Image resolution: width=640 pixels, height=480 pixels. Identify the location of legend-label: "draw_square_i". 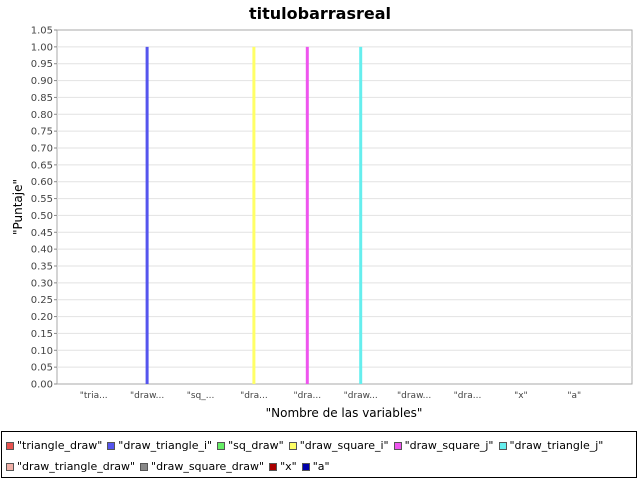
(344, 445).